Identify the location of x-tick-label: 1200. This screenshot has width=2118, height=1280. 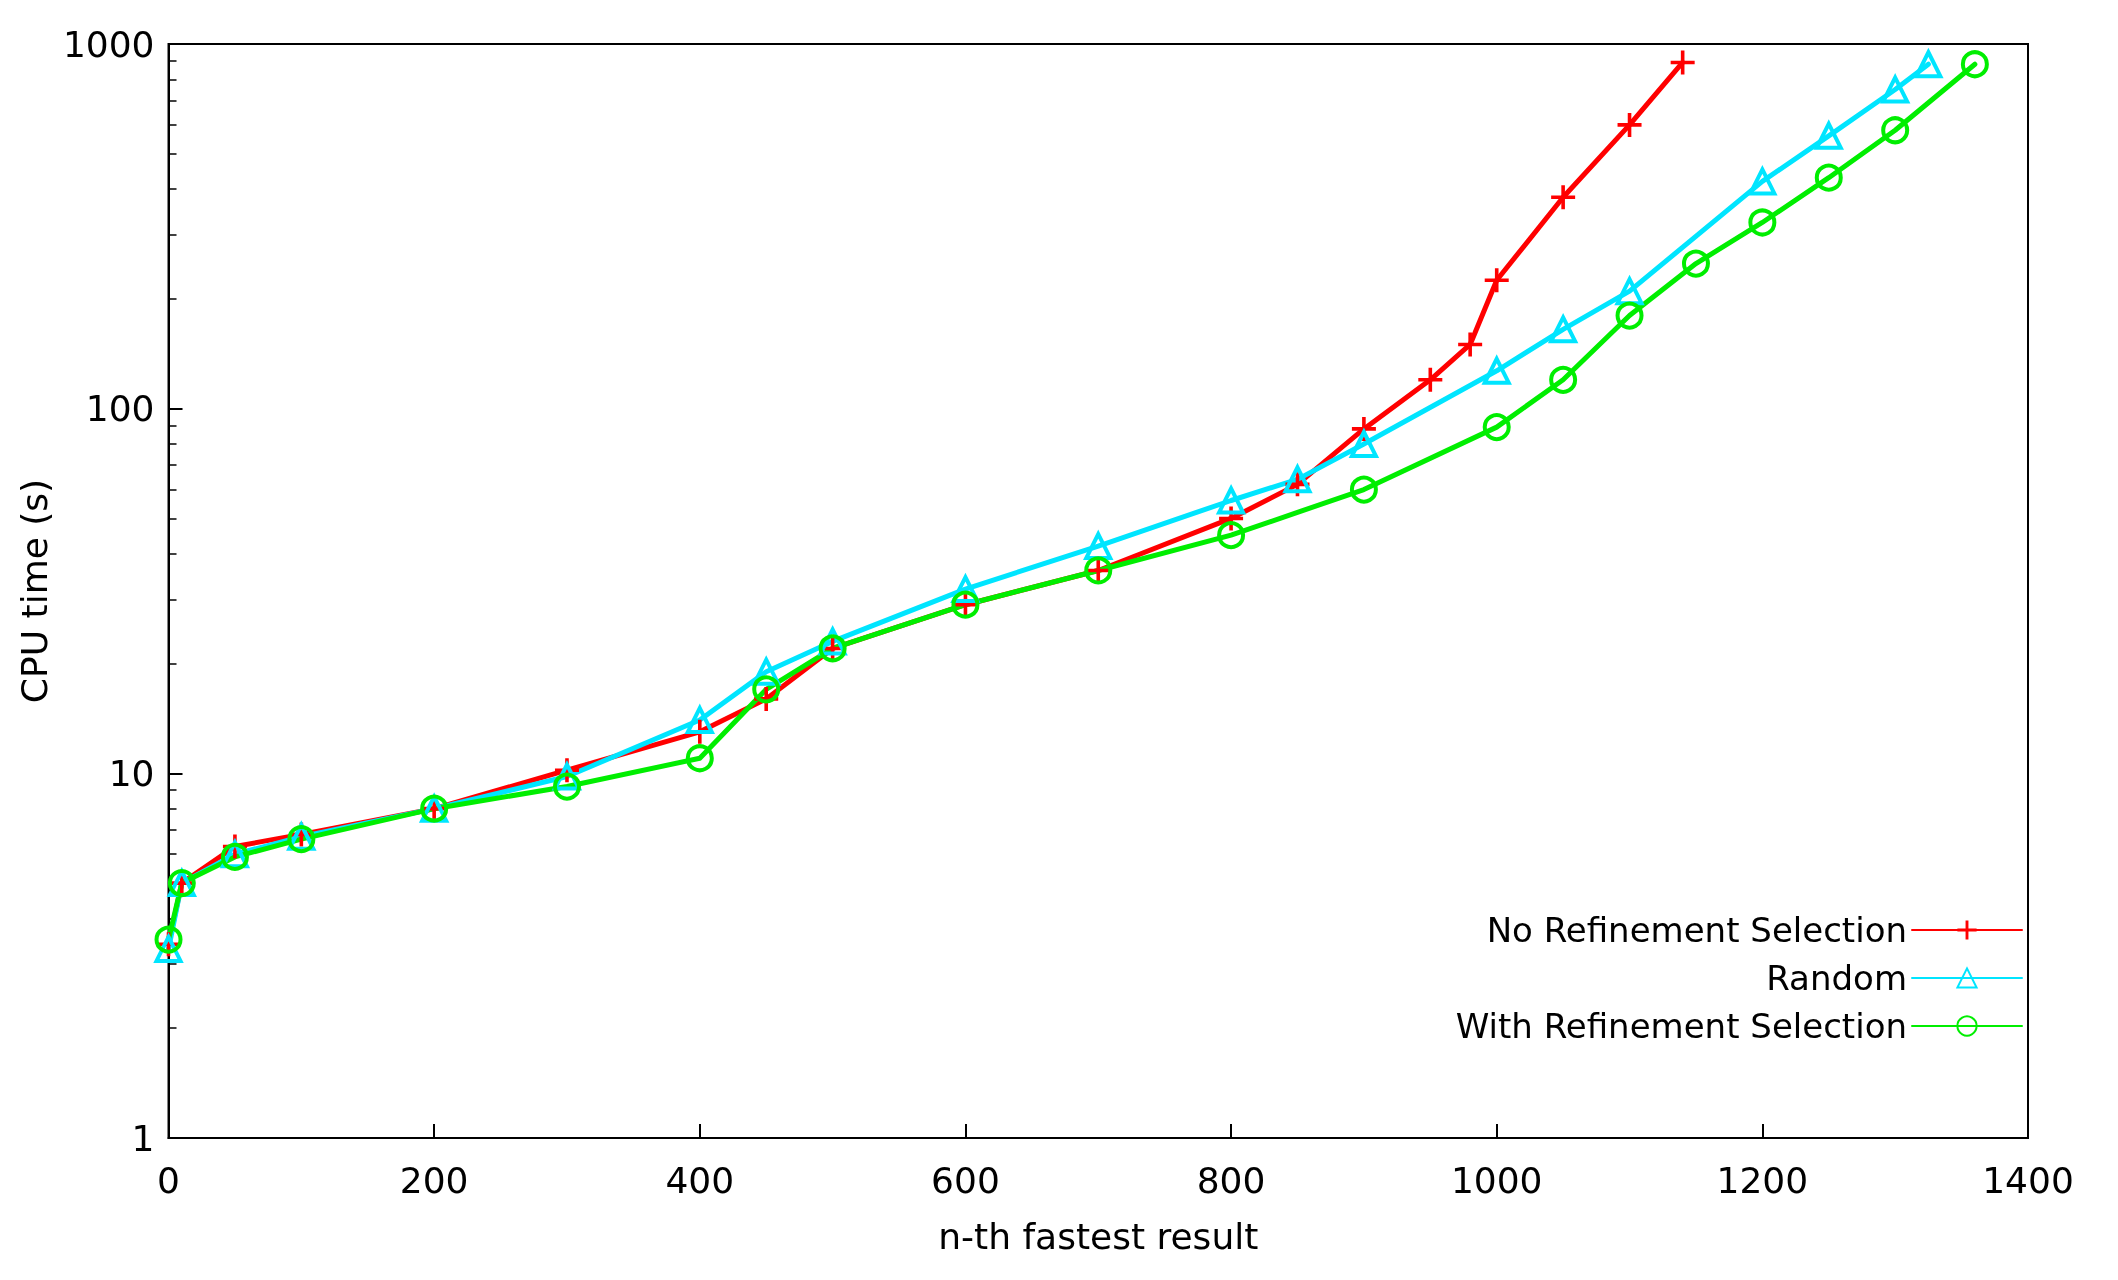
(1762, 1180).